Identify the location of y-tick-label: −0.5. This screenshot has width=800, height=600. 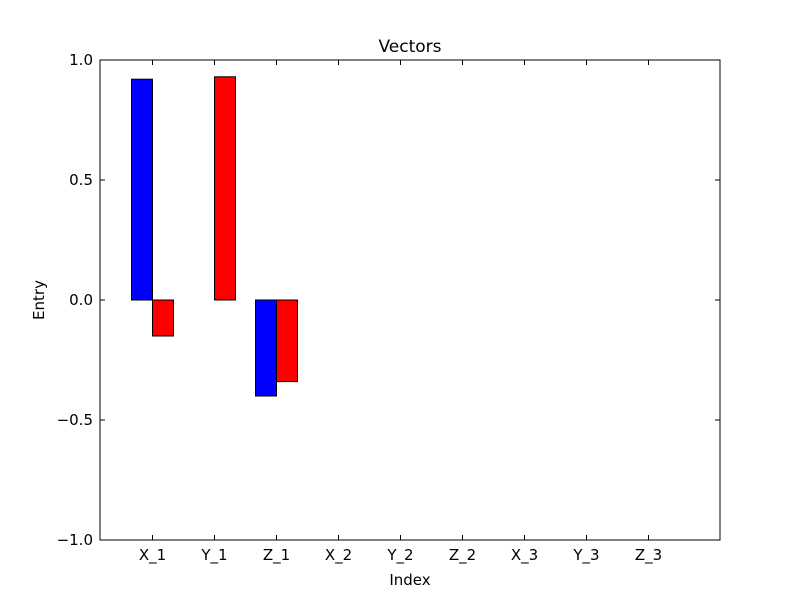
(75, 420).